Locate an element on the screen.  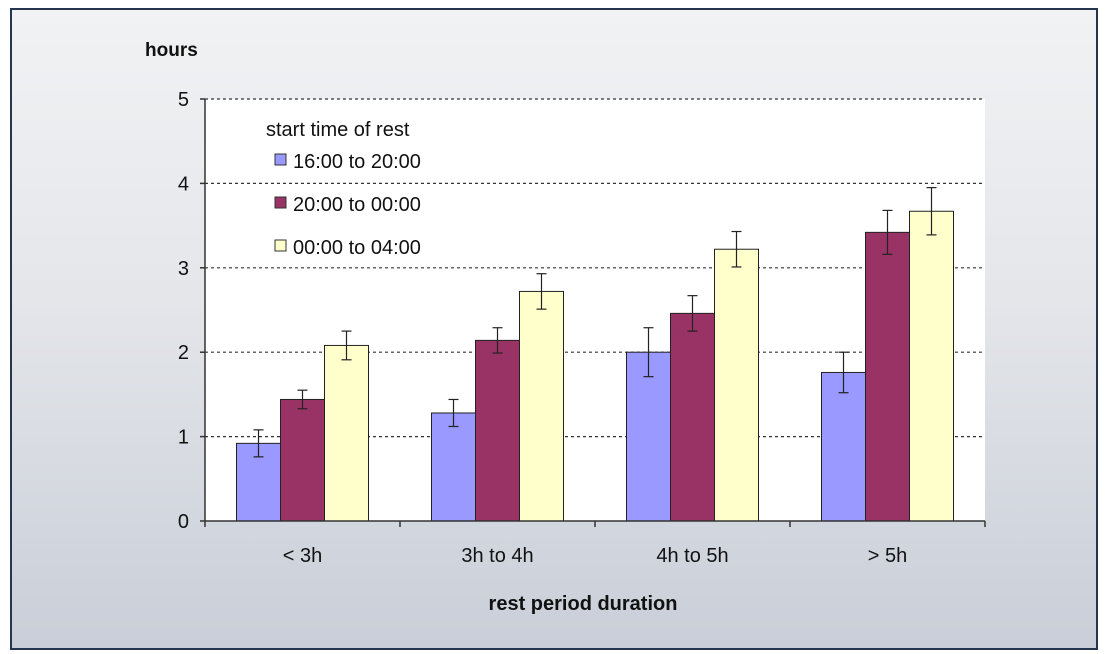
y-tick-label: 5 is located at coordinates (183, 100).